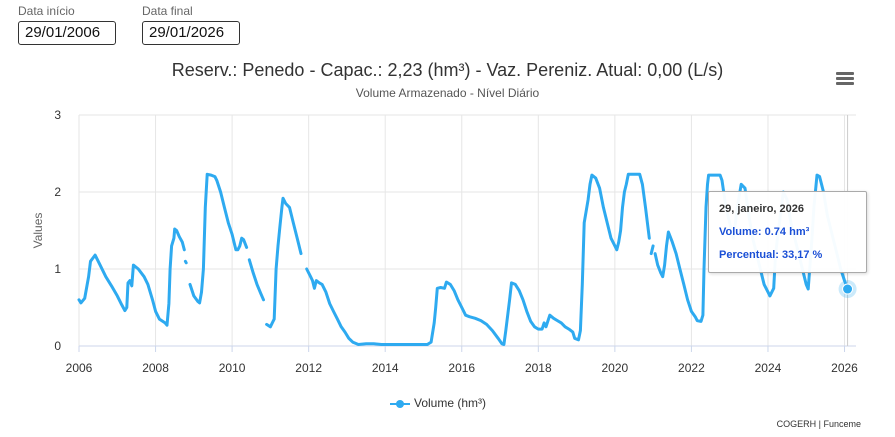 The image size is (895, 437). Describe the element at coordinates (461, 368) in the screenshot. I see `x-tick-label: 2016` at that location.